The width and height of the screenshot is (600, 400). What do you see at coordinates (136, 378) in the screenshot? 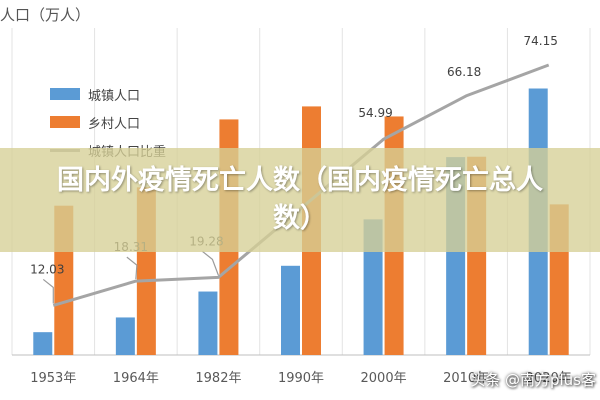
I see `x-tick-label: 1964年` at bounding box center [136, 378].